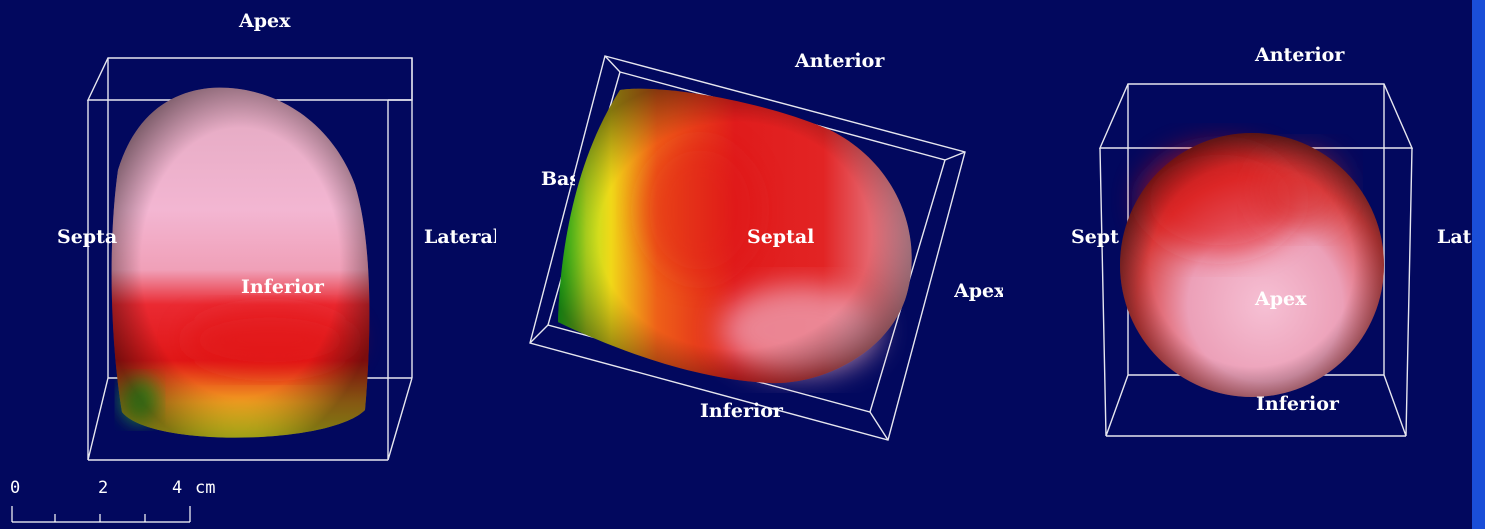  Describe the element at coordinates (1454, 238) in the screenshot. I see `view-3-label-right: Lateral` at that location.